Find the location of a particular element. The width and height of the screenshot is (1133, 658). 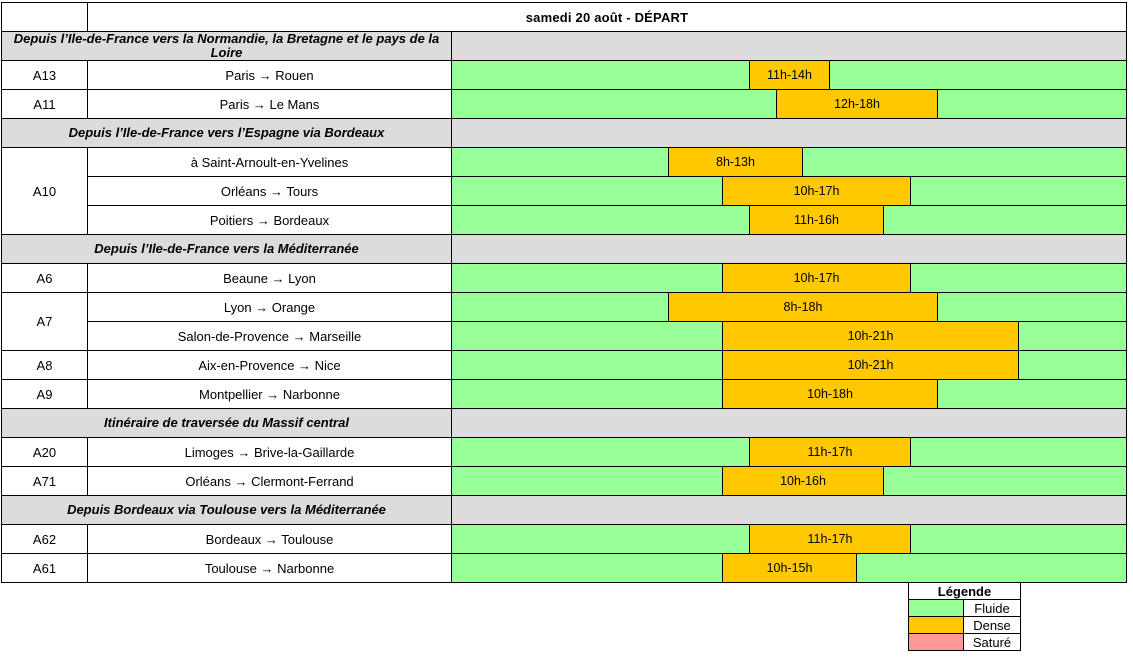

route-label: Paris → Le Mans is located at coordinates (269, 104).